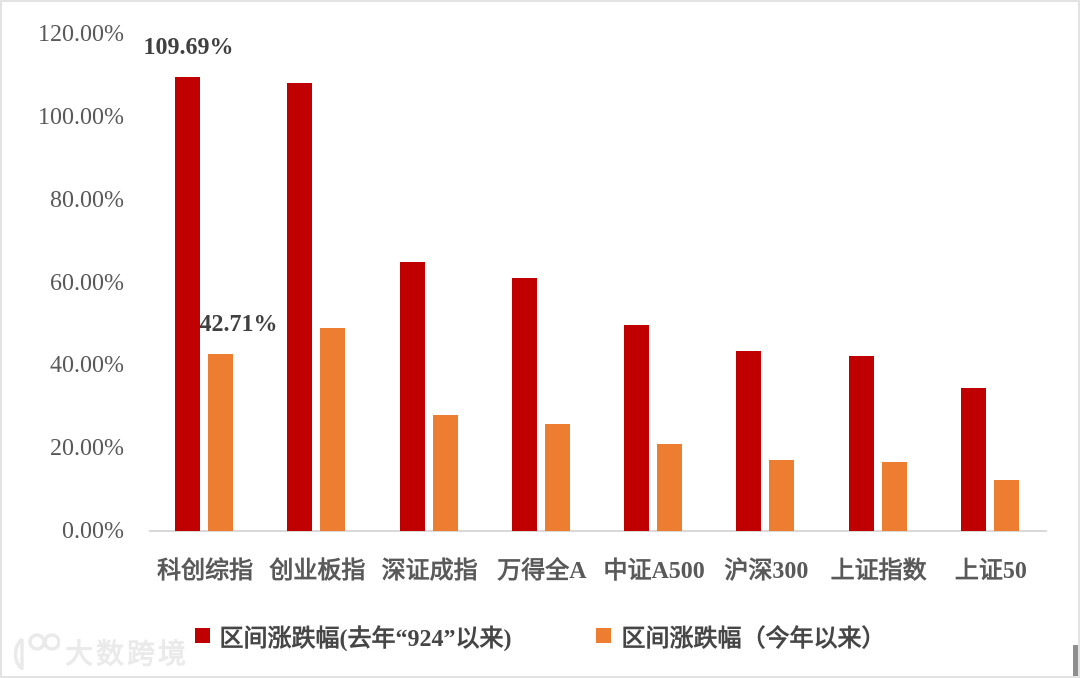 The width and height of the screenshot is (1080, 678). Describe the element at coordinates (542, 571) in the screenshot. I see `x-axis-category-label: 万得全A` at that location.